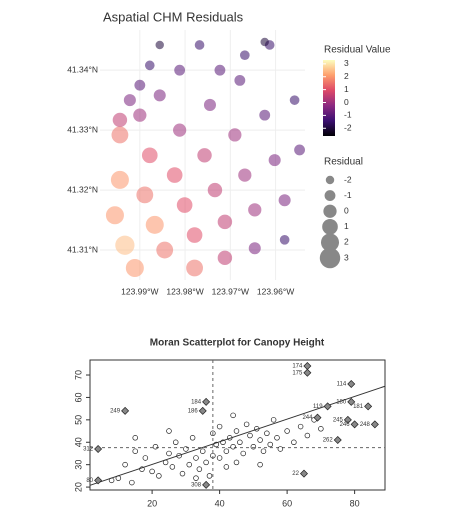 The image size is (462, 527). I want to click on point-label: 244, so click(307, 418).